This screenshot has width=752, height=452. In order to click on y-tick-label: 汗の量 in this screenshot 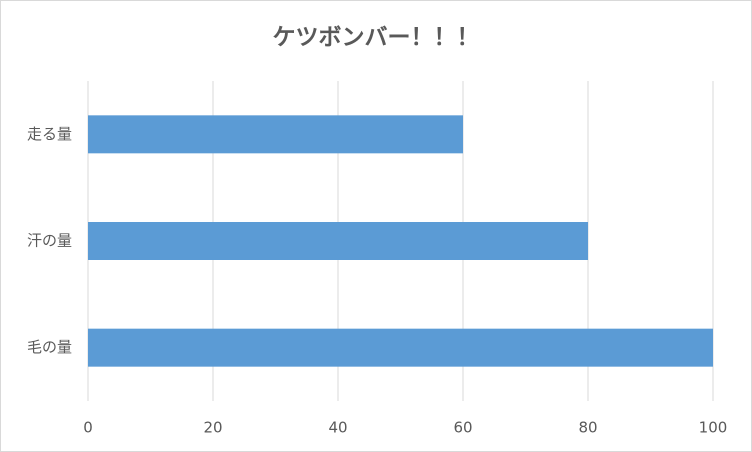, I will do `click(49, 241)`.